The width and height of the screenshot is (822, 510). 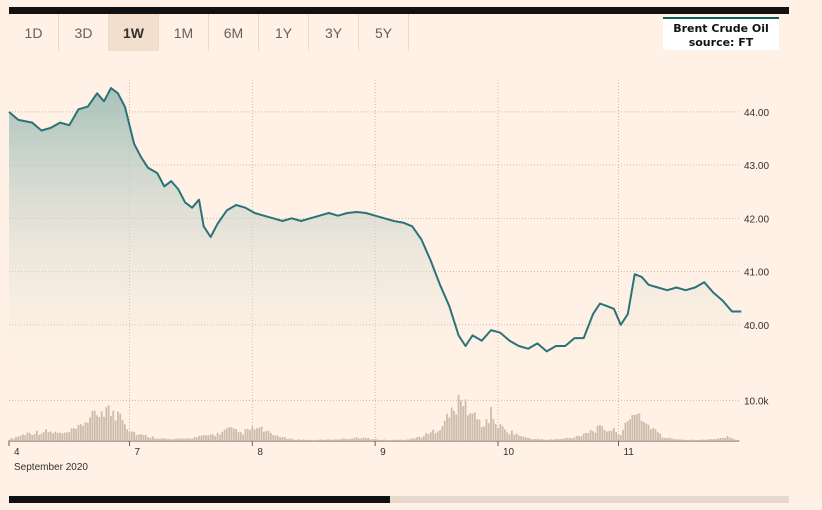 I want to click on tab-1m: 1M, so click(x=184, y=32).